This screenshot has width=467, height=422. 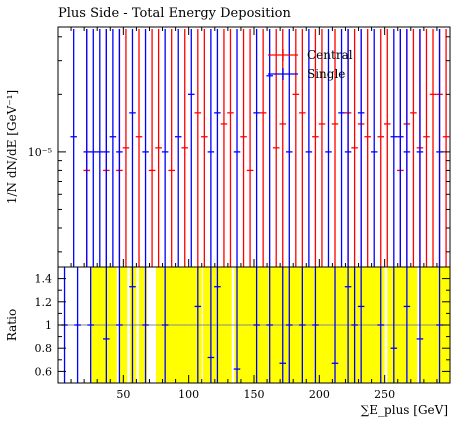 I want to click on legend-single-label: Single, so click(x=326, y=74).